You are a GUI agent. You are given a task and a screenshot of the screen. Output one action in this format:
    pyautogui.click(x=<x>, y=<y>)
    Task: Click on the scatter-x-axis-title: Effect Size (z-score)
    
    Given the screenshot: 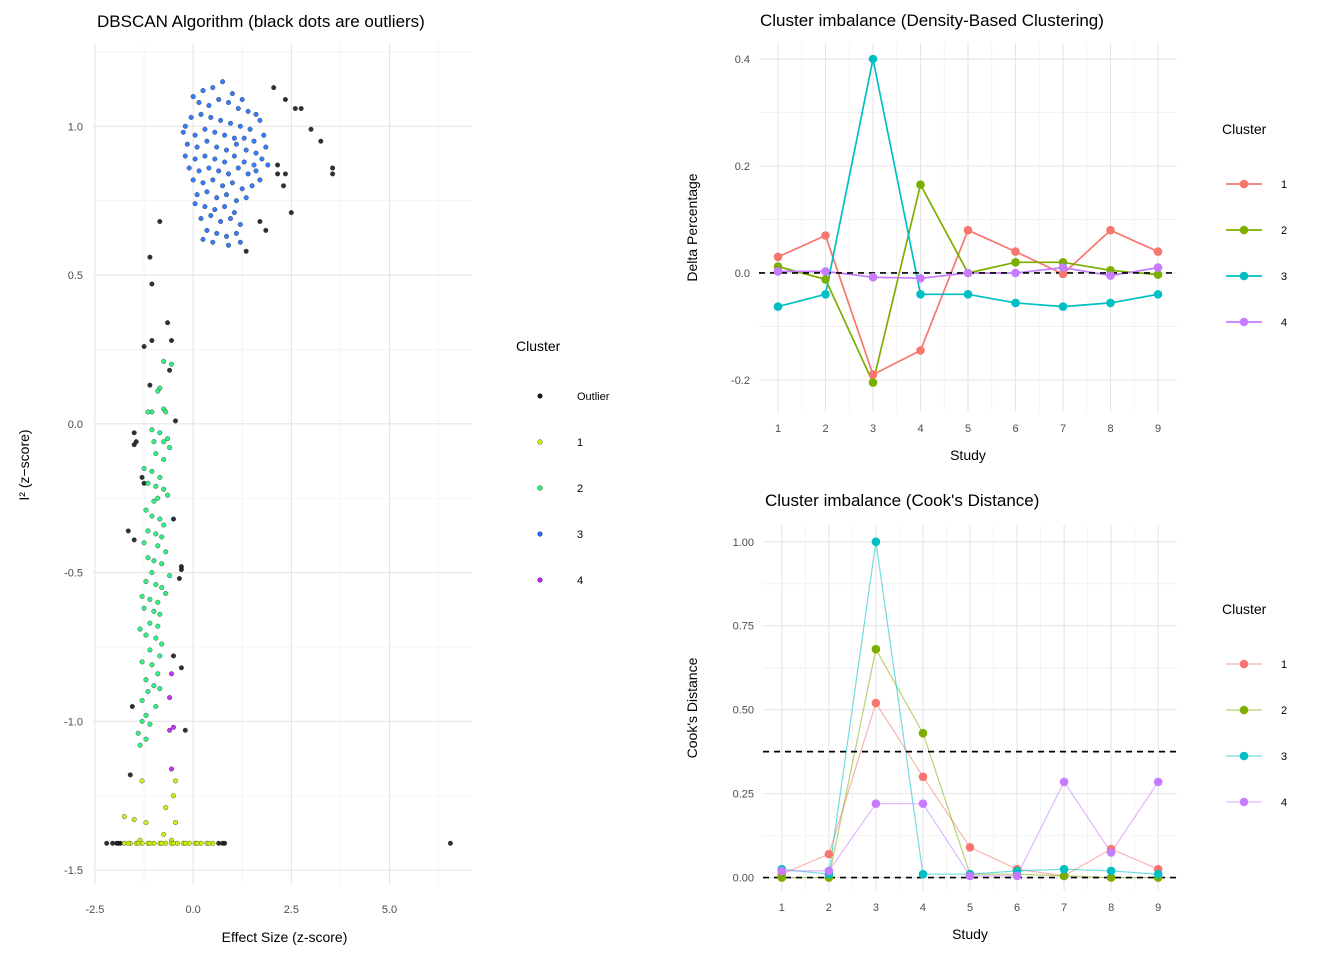 What is the action you would take?
    pyautogui.click(x=285, y=937)
    